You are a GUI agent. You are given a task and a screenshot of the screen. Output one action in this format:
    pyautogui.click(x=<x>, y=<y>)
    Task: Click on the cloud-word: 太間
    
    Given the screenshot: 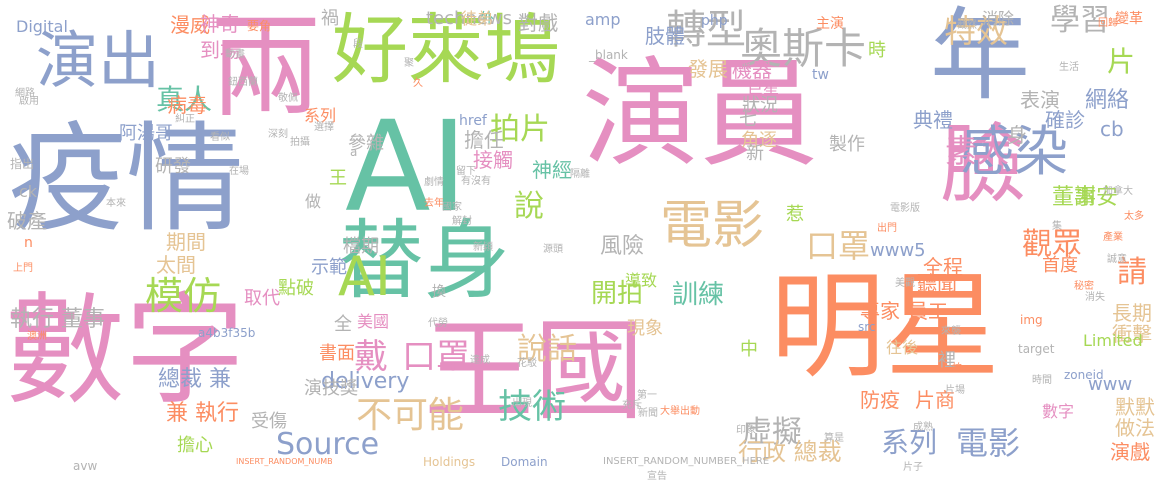 What is the action you would take?
    pyautogui.click(x=176, y=265)
    